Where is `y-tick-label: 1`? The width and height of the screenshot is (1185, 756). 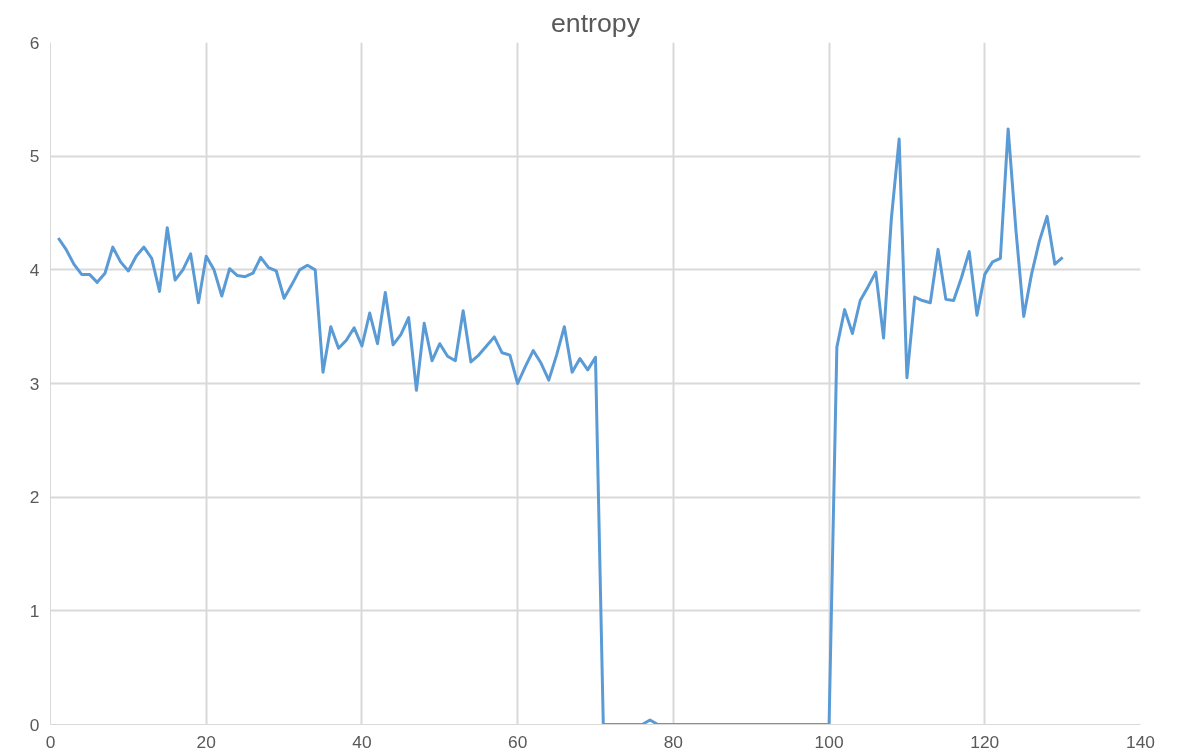
y-tick-label: 1 is located at coordinates (34, 610).